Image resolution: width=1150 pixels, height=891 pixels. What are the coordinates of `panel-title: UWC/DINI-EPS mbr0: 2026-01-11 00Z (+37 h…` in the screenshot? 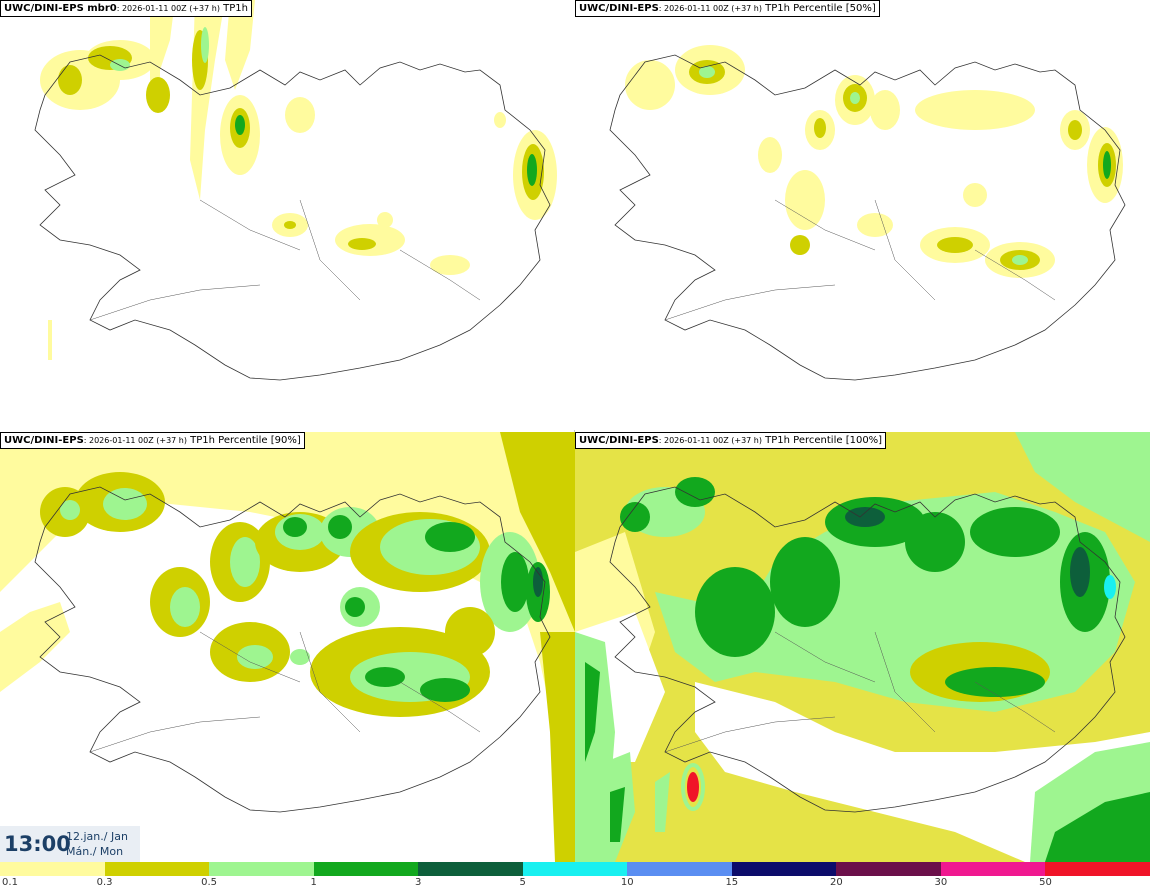 It's located at (126, 8).